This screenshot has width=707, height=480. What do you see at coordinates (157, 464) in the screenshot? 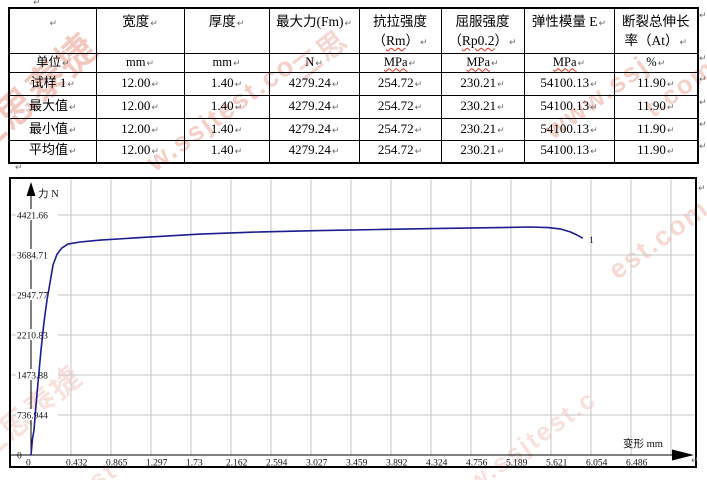
I see `x-tick-label: 1.297` at bounding box center [157, 464].